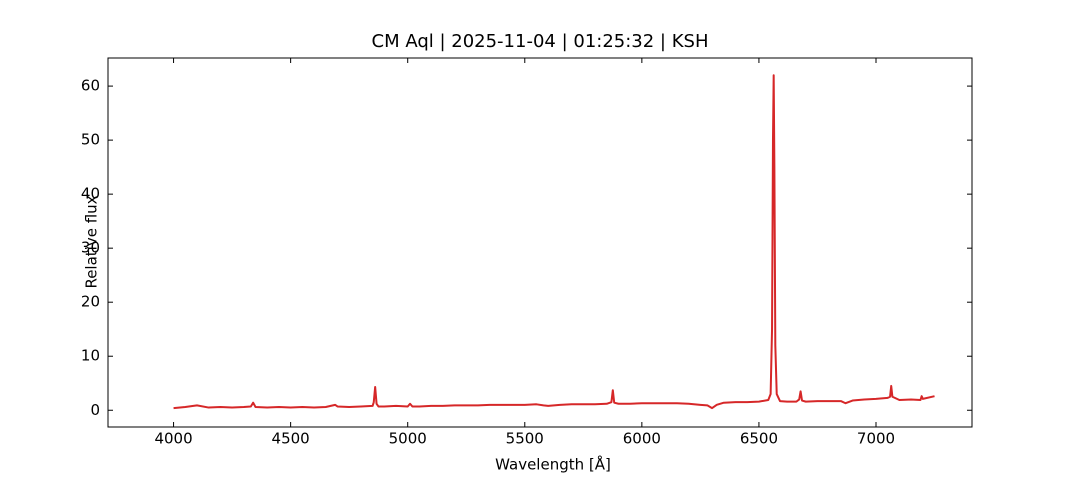 This screenshot has width=1080, height=480. Describe the element at coordinates (553, 464) in the screenshot. I see `x-axis-label: Wavelength [Å]` at that location.